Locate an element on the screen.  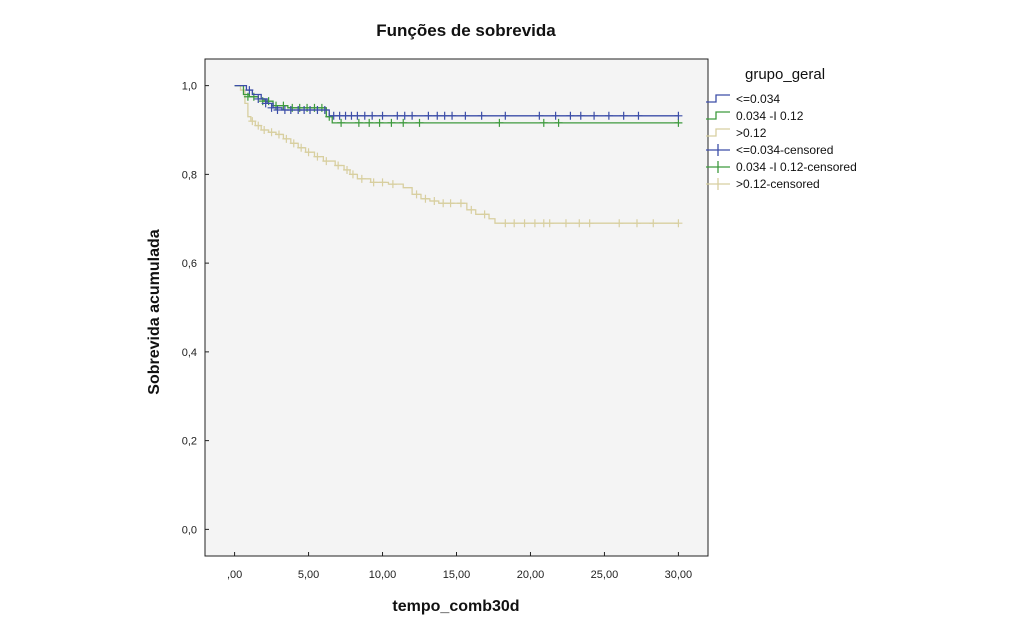
y-axis-title: Sobrevida acumulada is located at coordinates (154, 311).